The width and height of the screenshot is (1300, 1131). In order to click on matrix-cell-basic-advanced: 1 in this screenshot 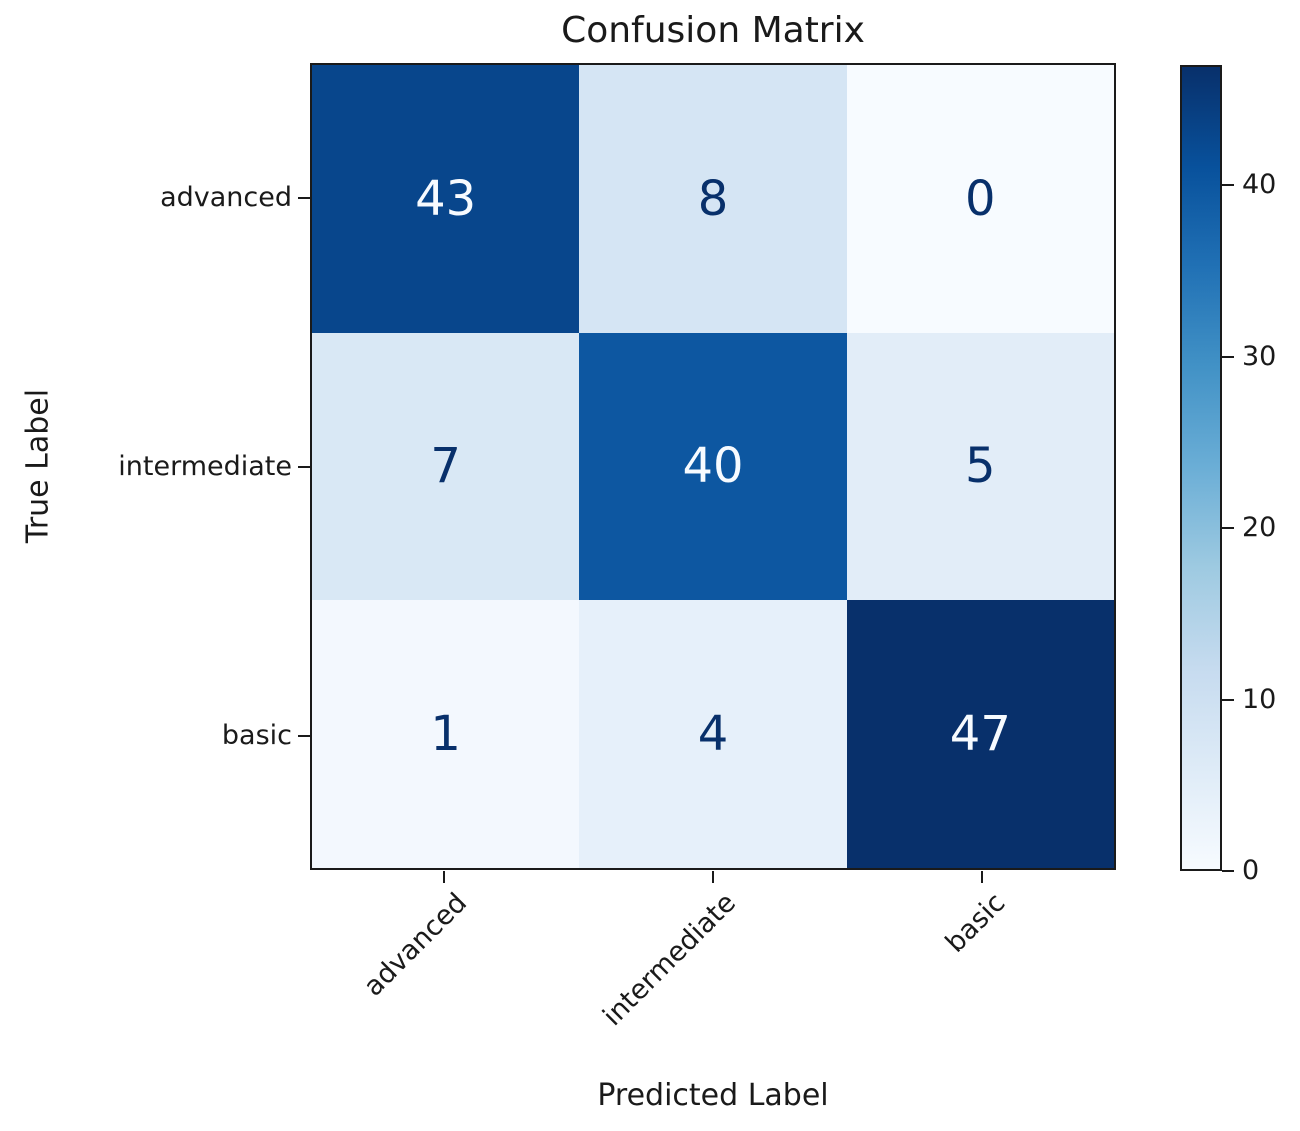, I will do `click(446, 734)`.